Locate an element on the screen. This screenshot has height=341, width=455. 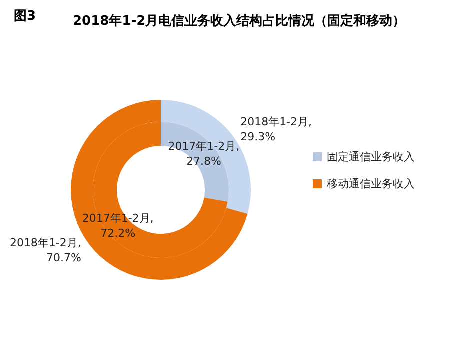
chart-title: 2018年1-2月电信业务收入结构占比情况（固定和移动） is located at coordinates (239, 21).